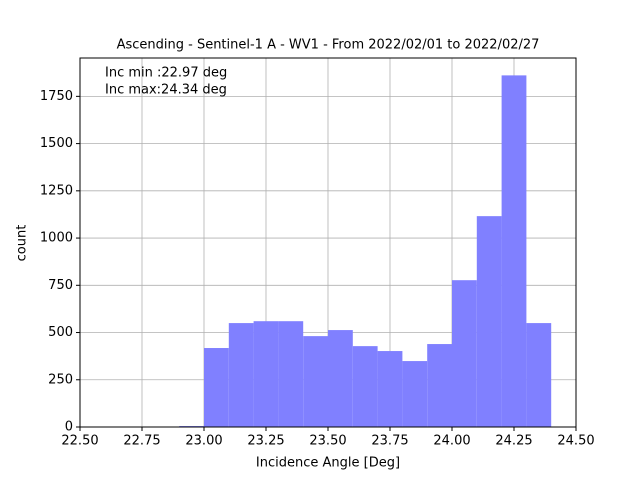  Describe the element at coordinates (69, 427) in the screenshot. I see `y-tick-label: 0` at that location.